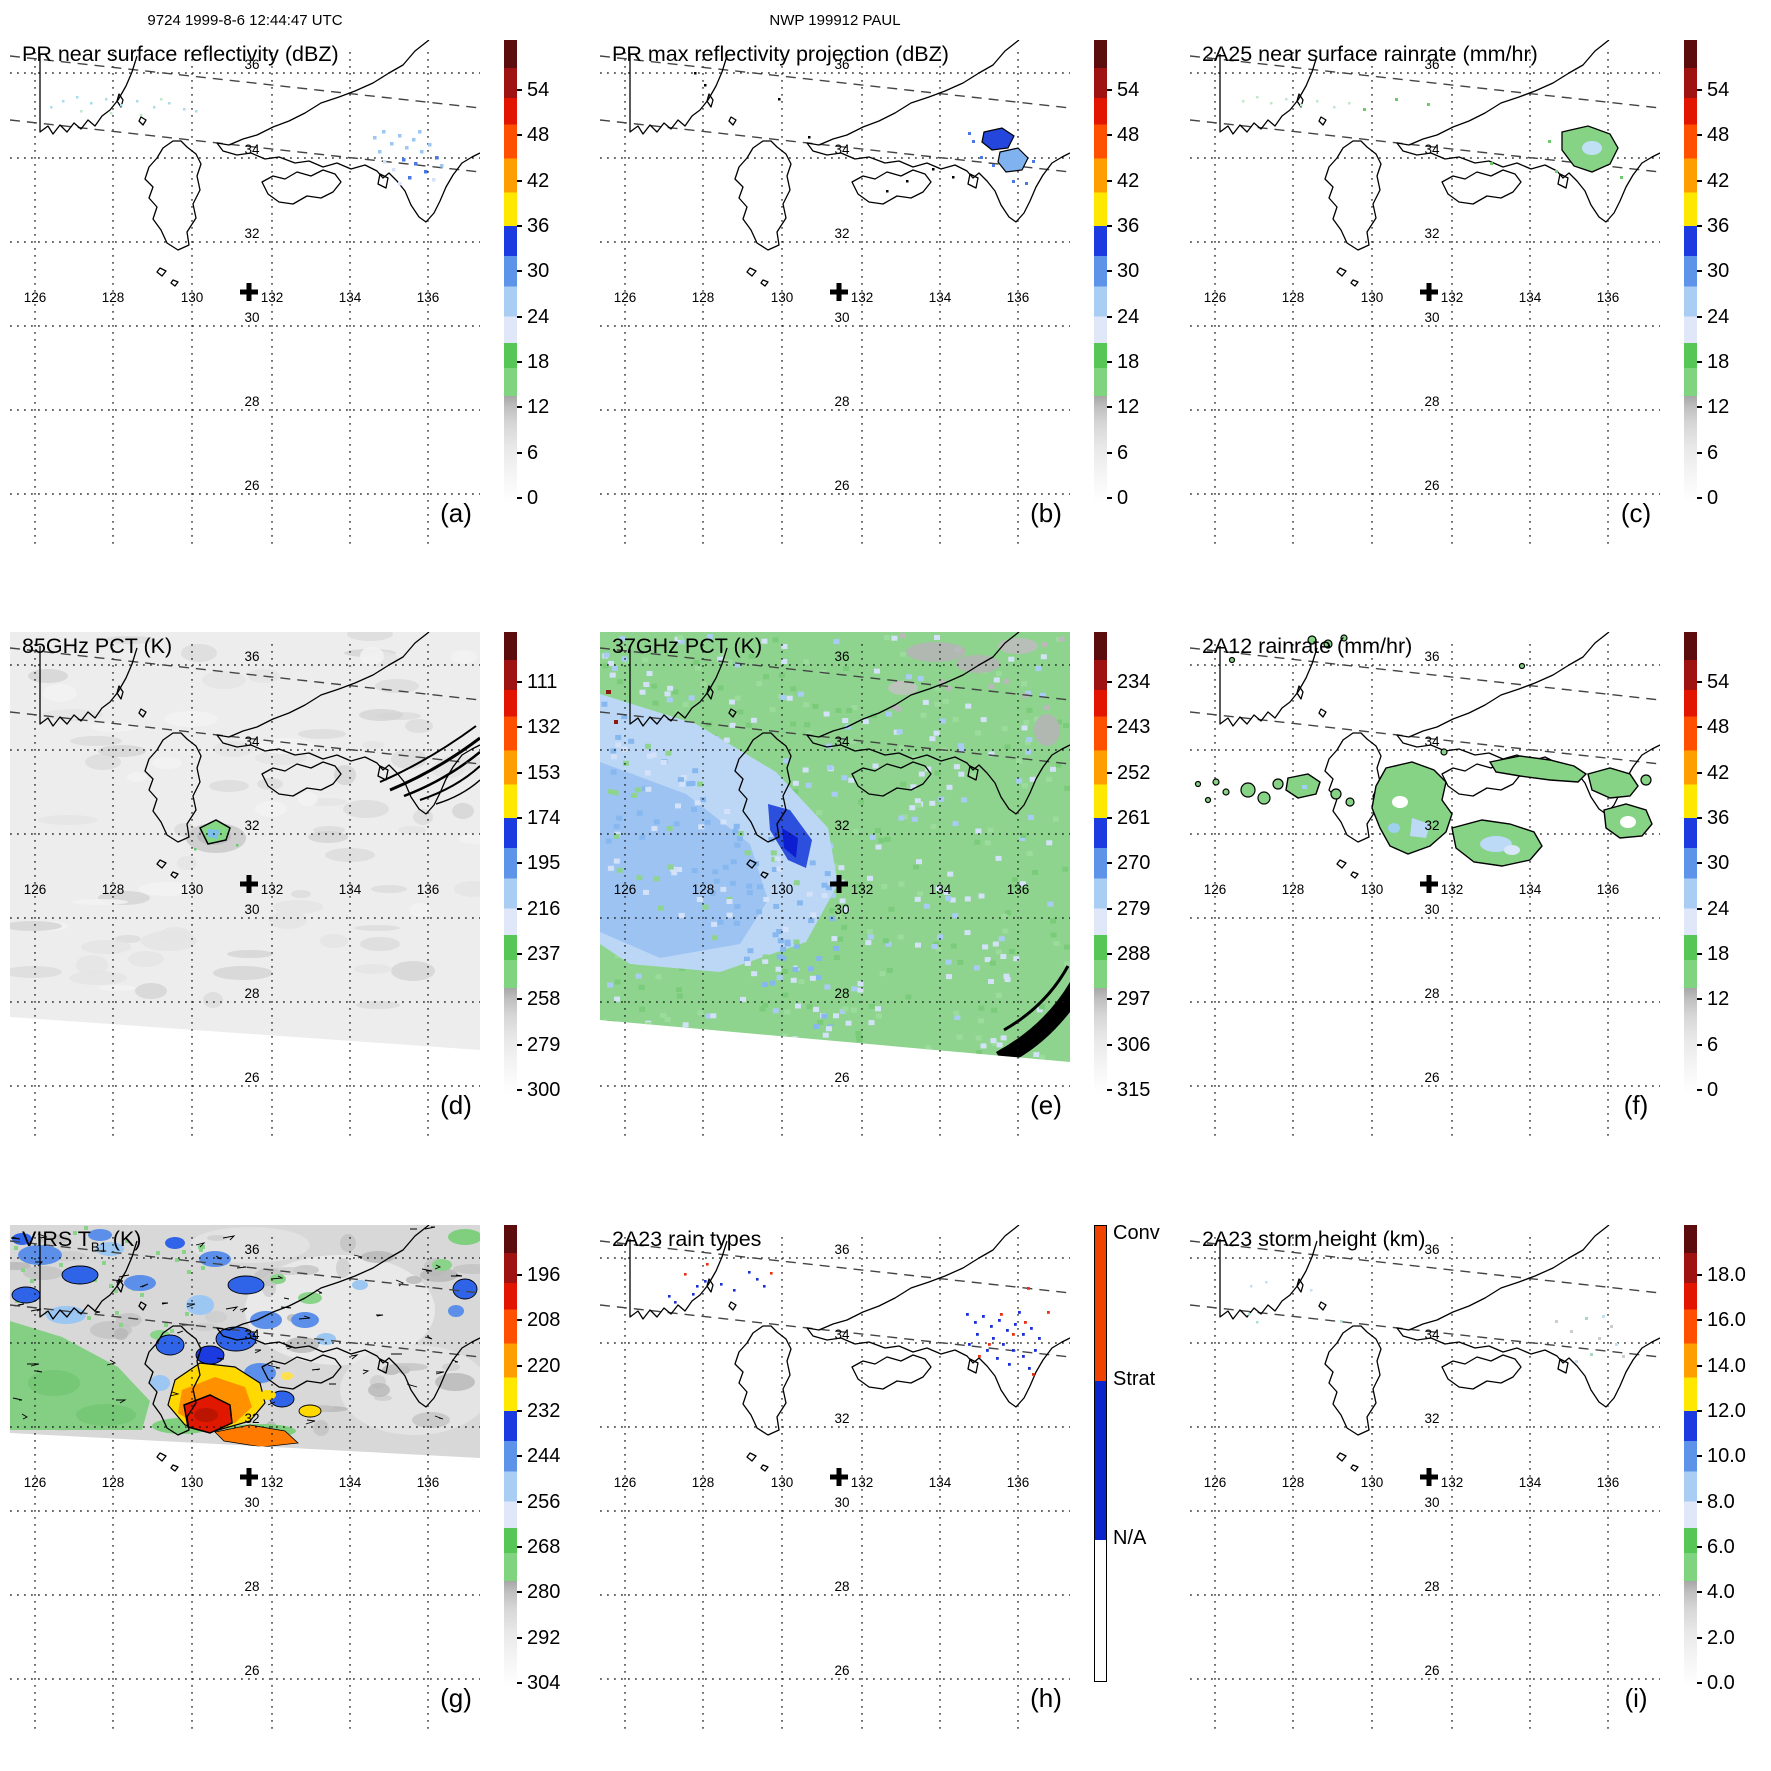 The image size is (1771, 1771). What do you see at coordinates (1721, 1683) in the screenshot?
I see `colorbar-tick-label: 0.0` at bounding box center [1721, 1683].